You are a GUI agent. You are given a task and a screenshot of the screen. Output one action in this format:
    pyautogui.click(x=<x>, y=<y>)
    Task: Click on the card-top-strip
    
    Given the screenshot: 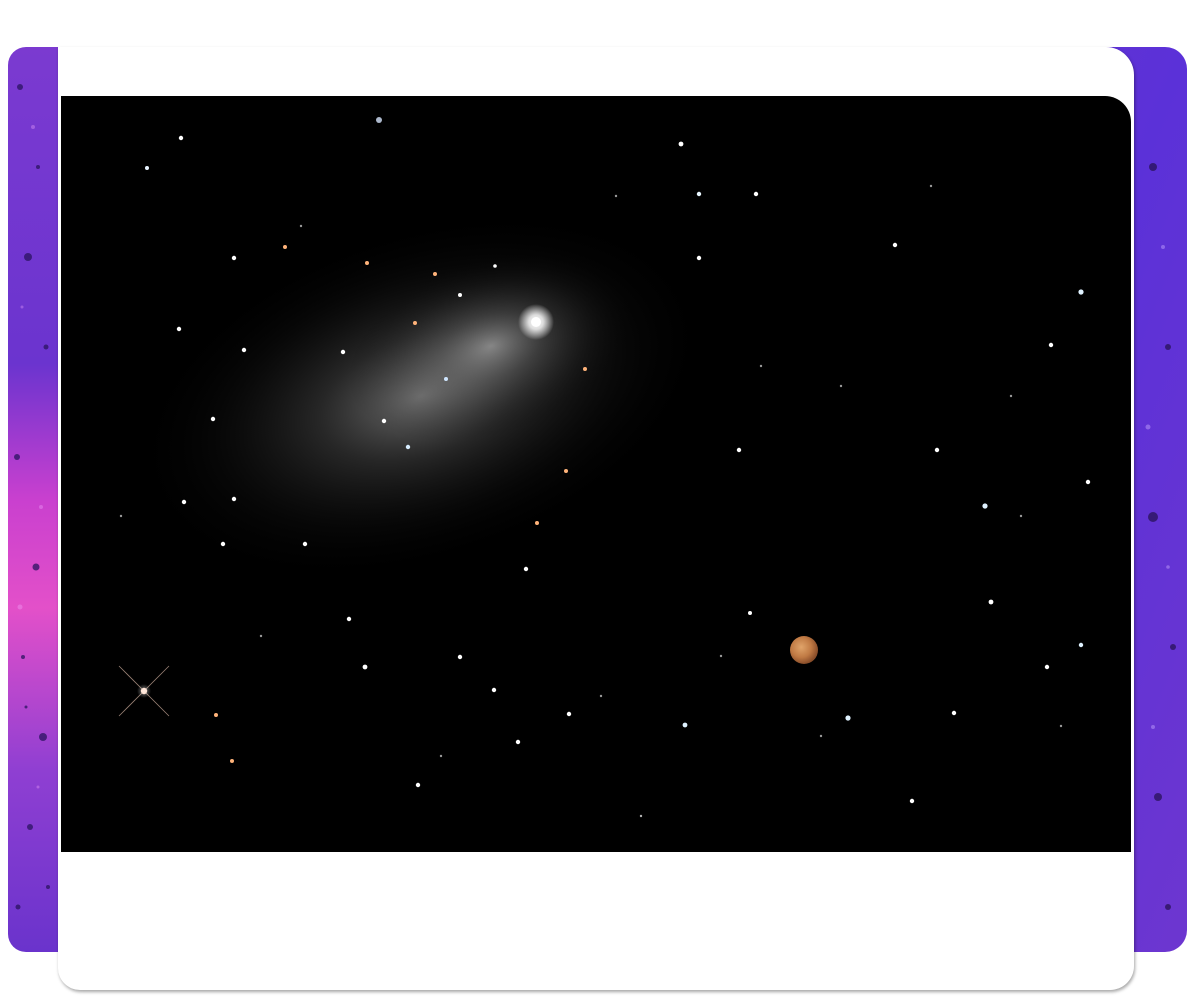 What is the action you would take?
    pyautogui.click(x=440, y=71)
    